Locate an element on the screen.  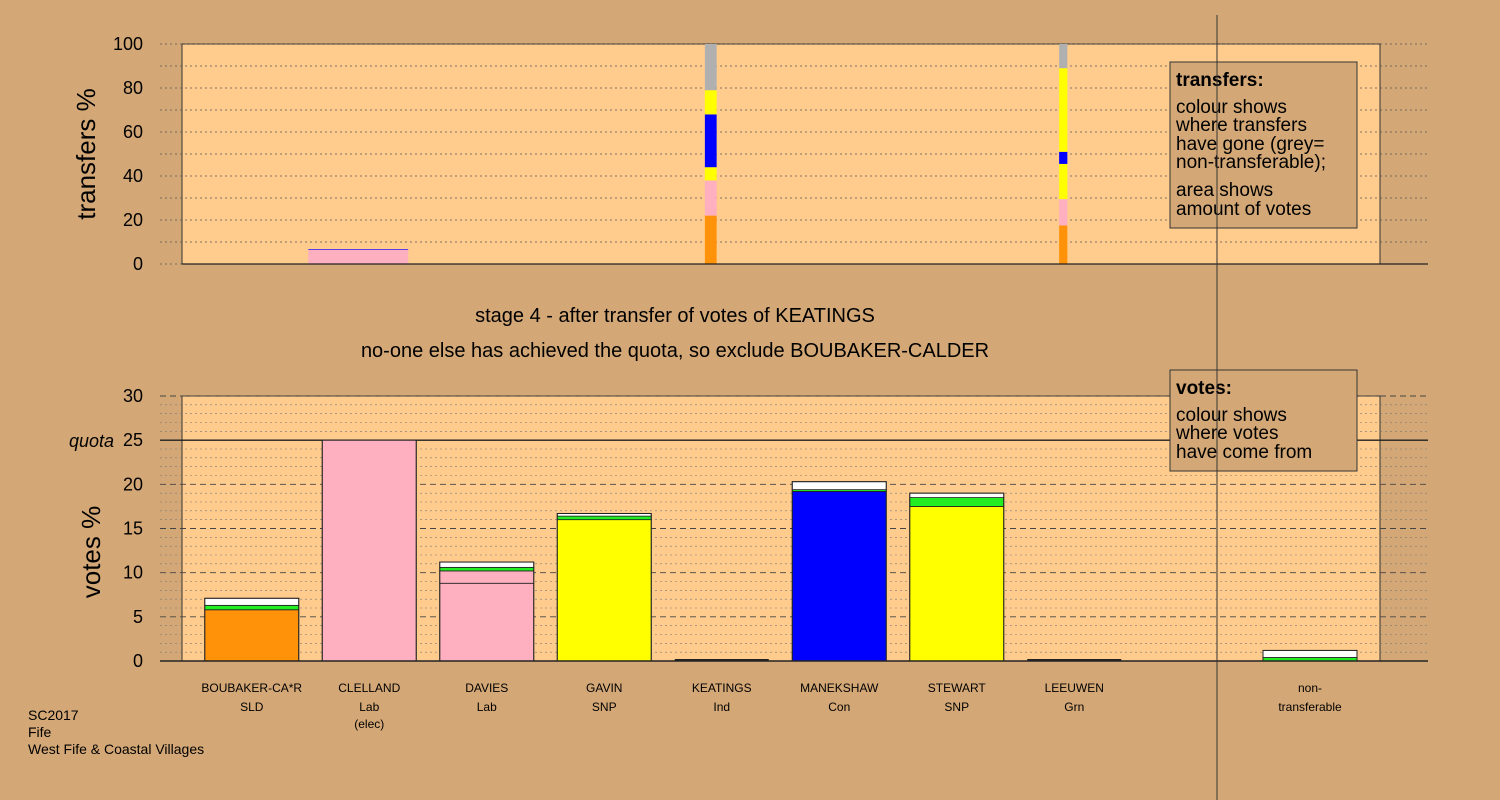
transfers-legend-line: non-transferable); is located at coordinates (1251, 162).